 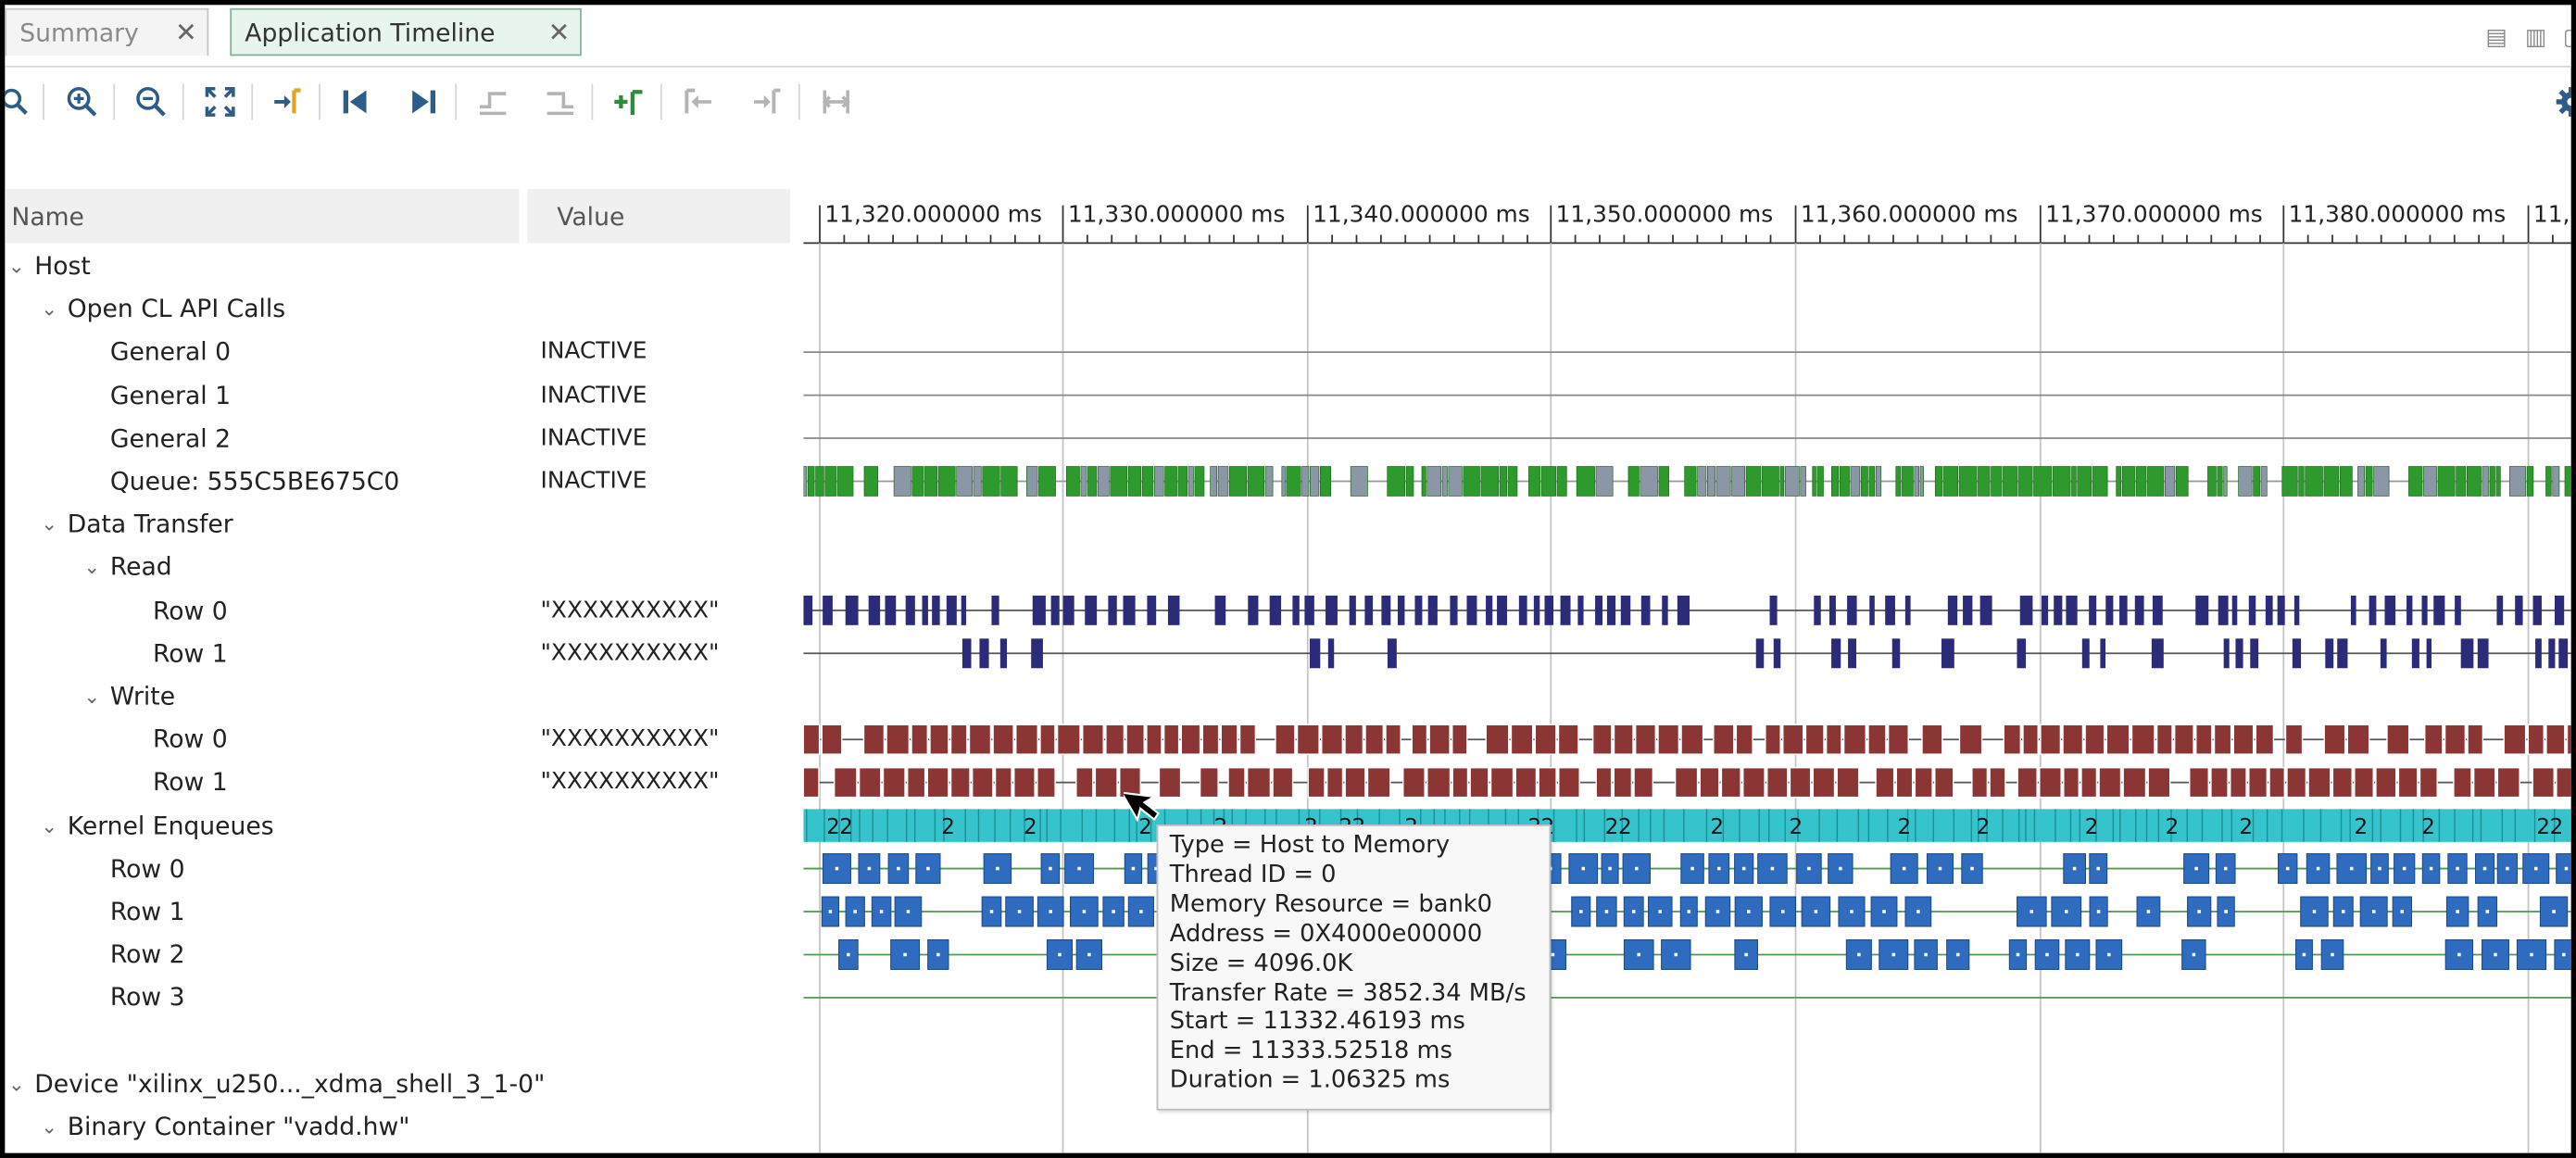 What do you see at coordinates (118, 352) in the screenshot?
I see `tree-row: General 0` at bounding box center [118, 352].